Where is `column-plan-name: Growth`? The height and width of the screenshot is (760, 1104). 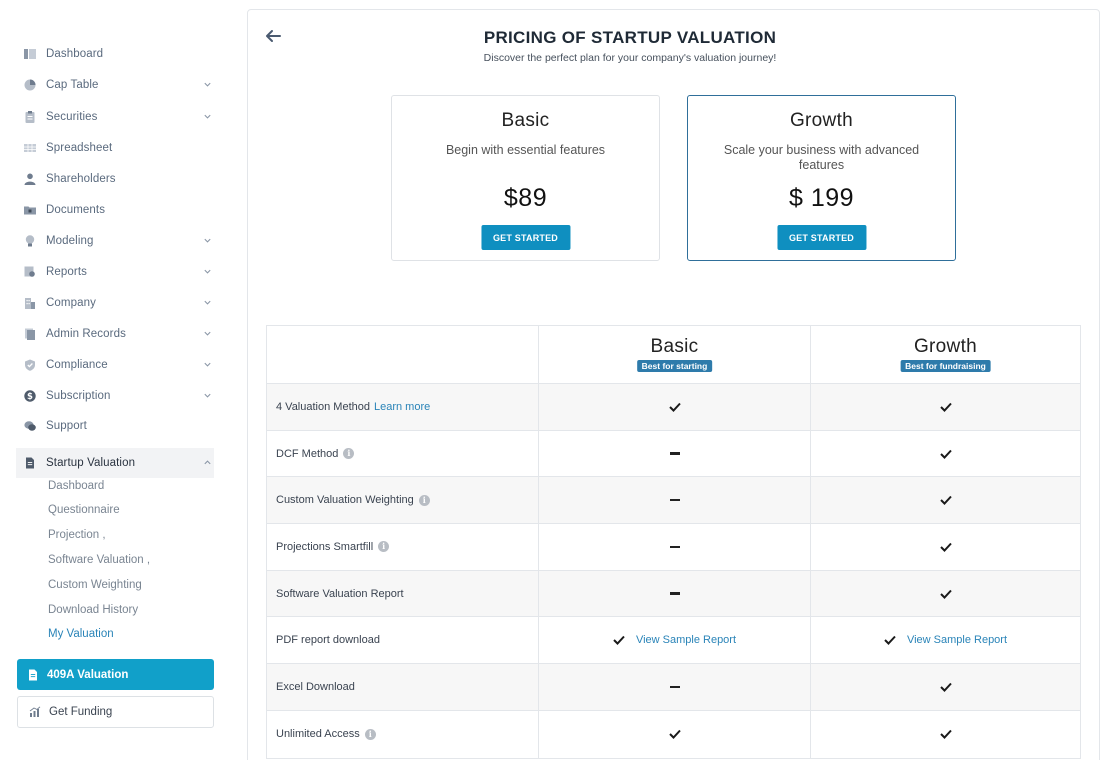
column-plan-name: Growth is located at coordinates (945, 346).